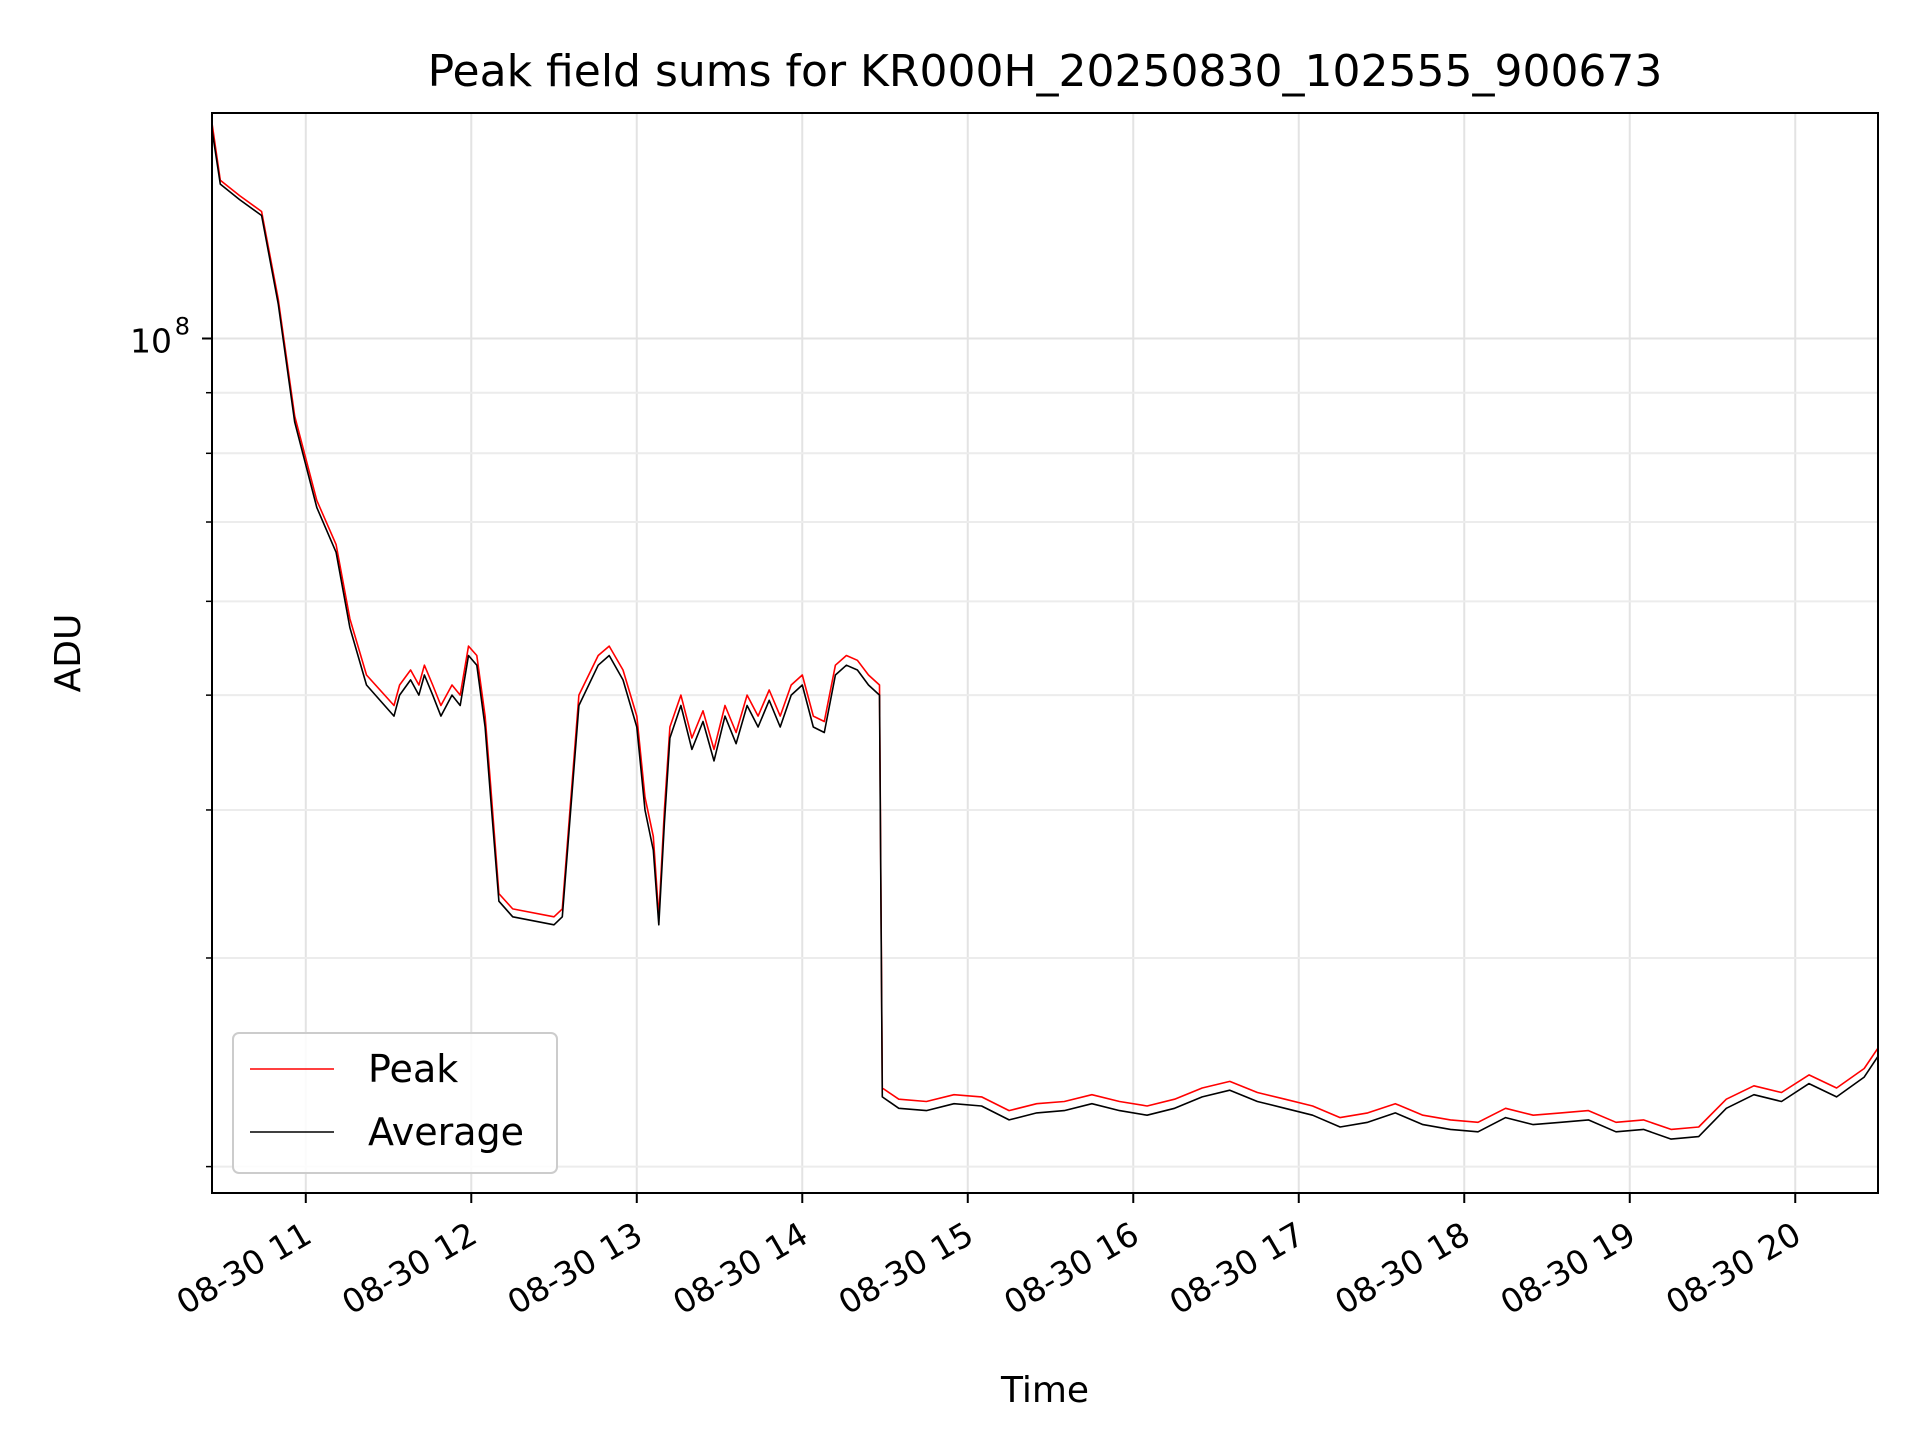  Describe the element at coordinates (68, 653) in the screenshot. I see `y-axis-label: ADU` at that location.